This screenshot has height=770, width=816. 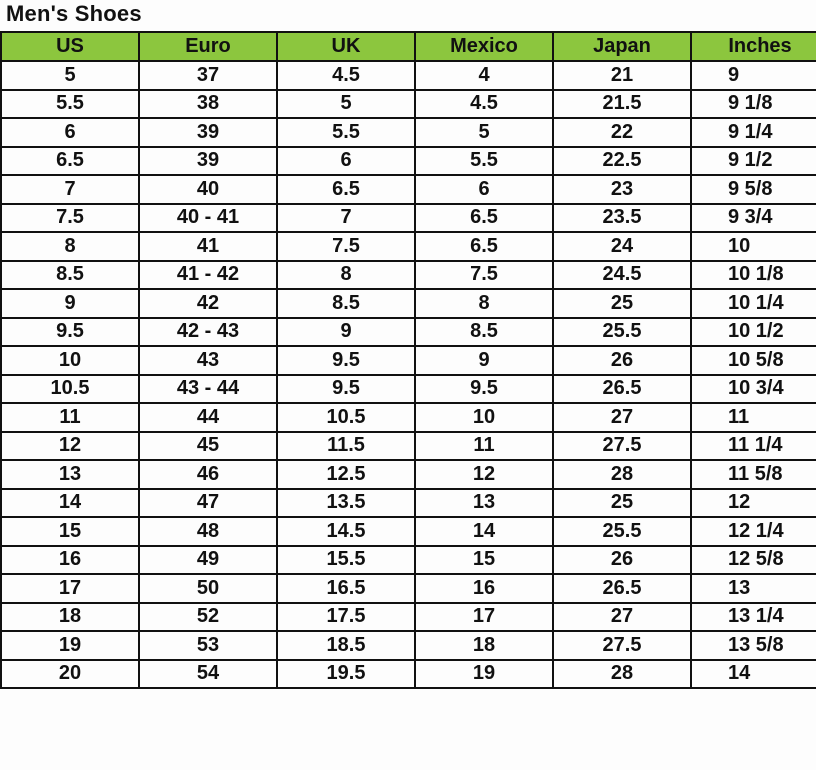 I want to click on cell-uk: 6, so click(x=346, y=160).